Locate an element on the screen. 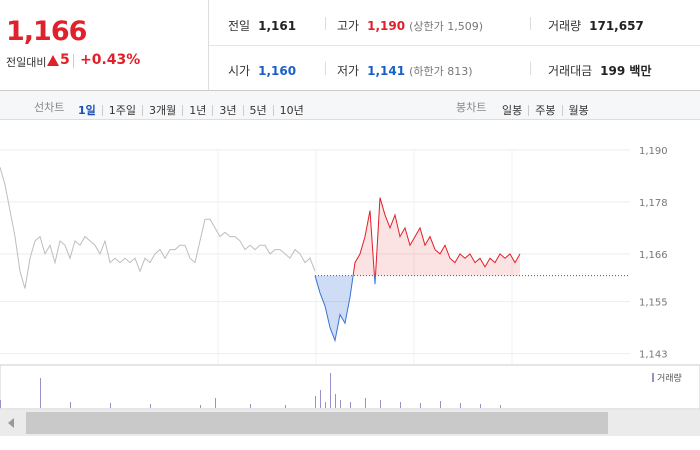 The width and height of the screenshot is (700, 450). y-tick-label: 1,190 is located at coordinates (653, 151).